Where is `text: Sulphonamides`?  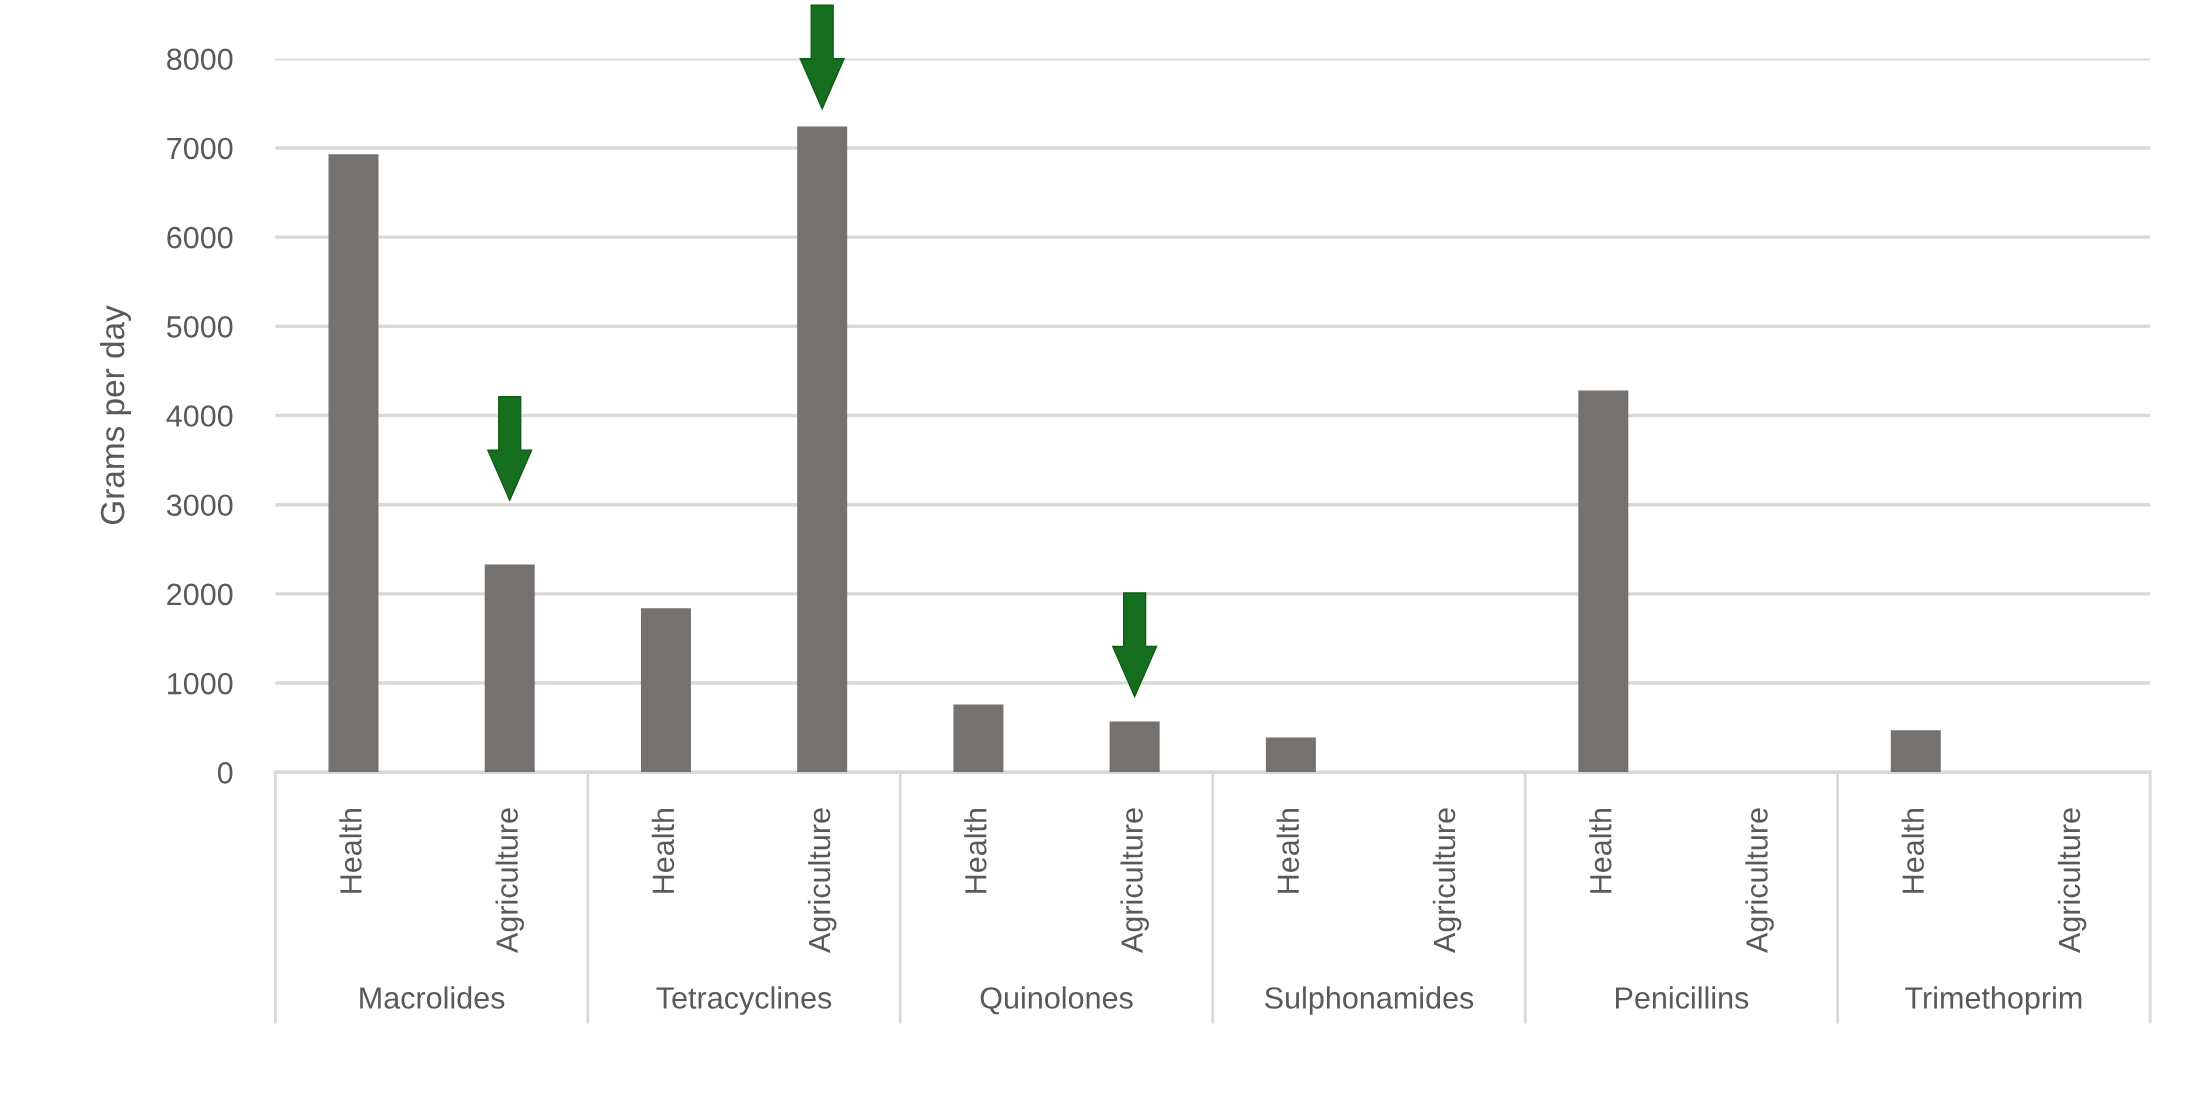
text: Sulphonamides is located at coordinates (1369, 1000).